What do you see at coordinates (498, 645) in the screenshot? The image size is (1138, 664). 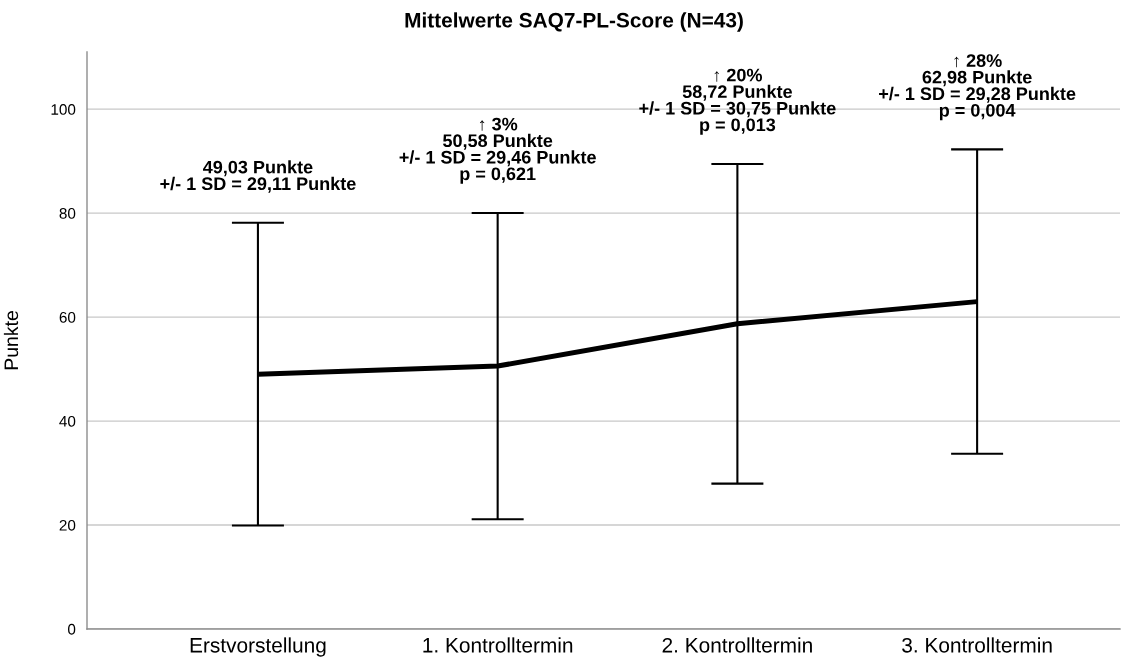 I see `x-tick-label: 1. Kontrolltermin` at bounding box center [498, 645].